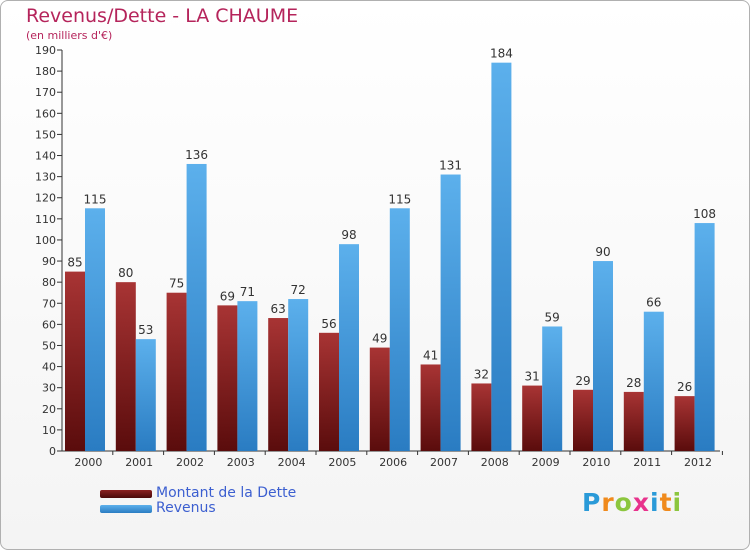  Describe the element at coordinates (52, 451) in the screenshot. I see `y-tick-label: 0` at that location.